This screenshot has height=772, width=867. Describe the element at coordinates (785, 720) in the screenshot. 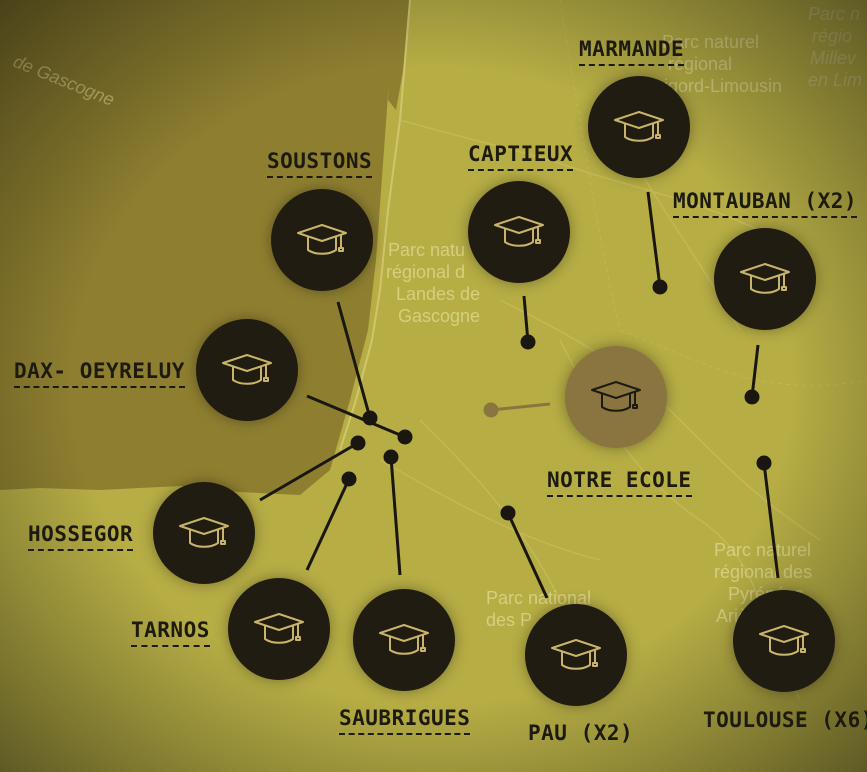

I see `city-label-toulouse: TOULOUSE (X6)` at that location.